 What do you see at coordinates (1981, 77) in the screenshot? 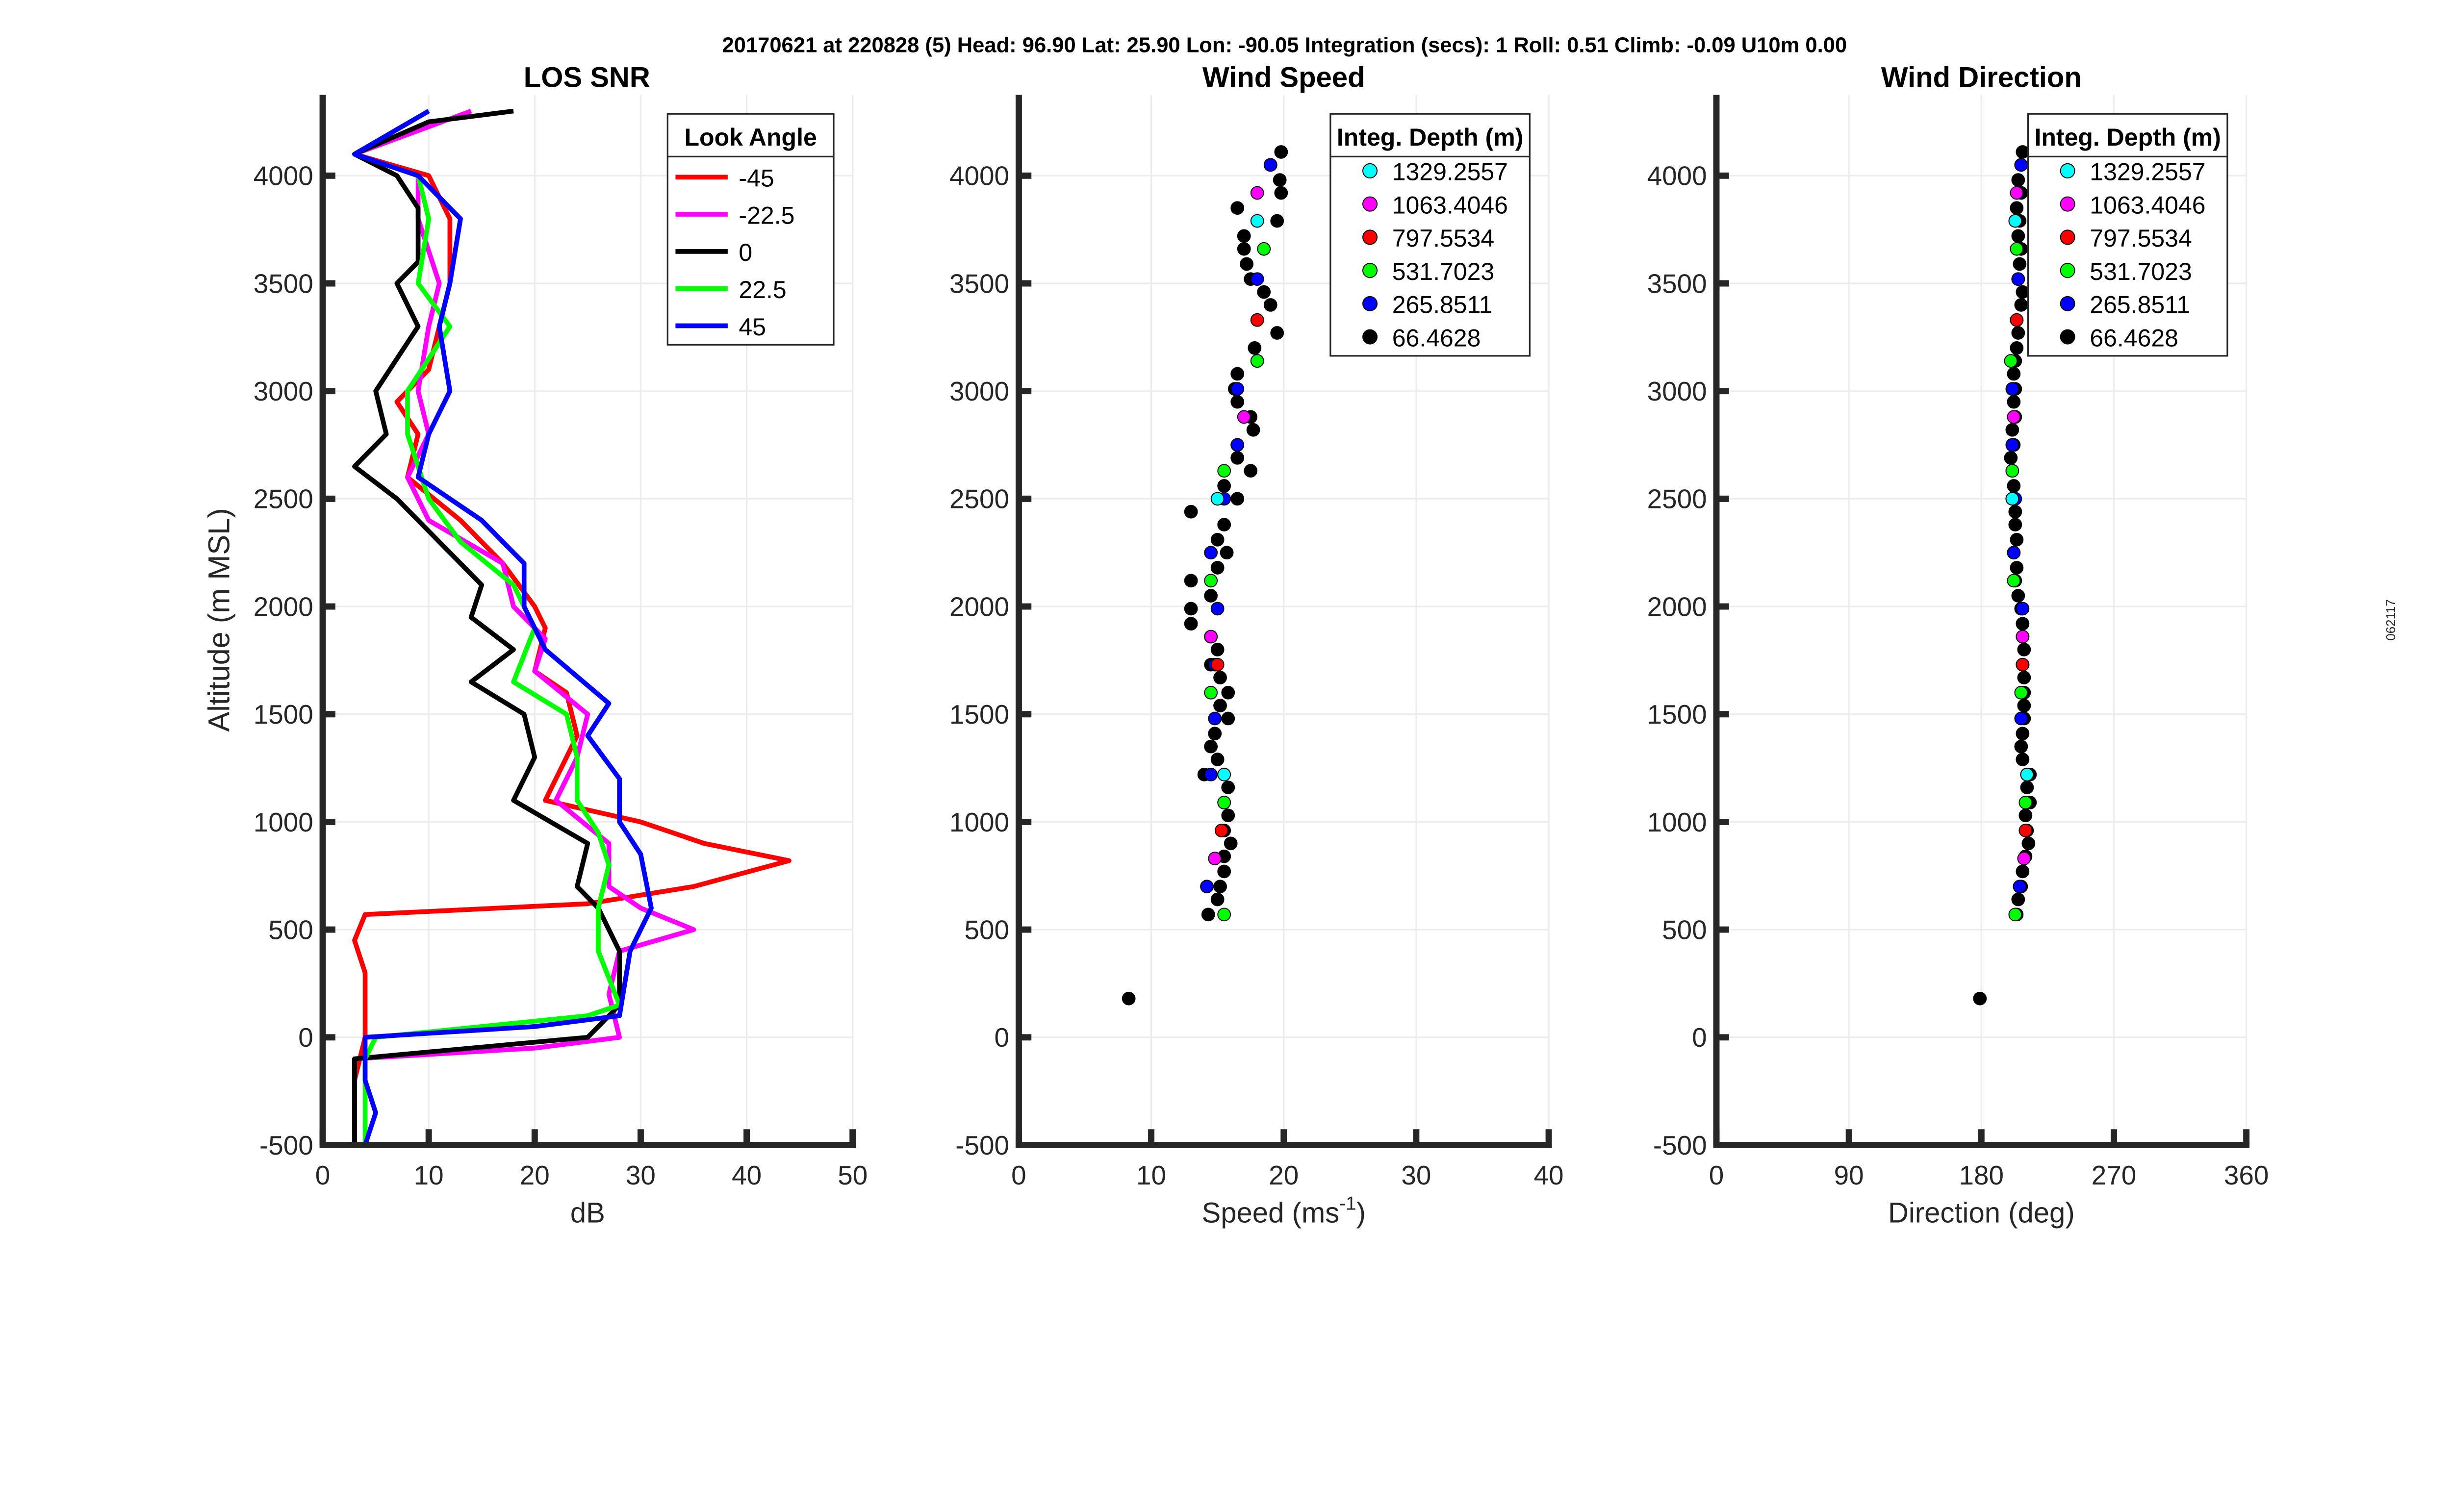
I see `panel-title: Wind Direction` at bounding box center [1981, 77].